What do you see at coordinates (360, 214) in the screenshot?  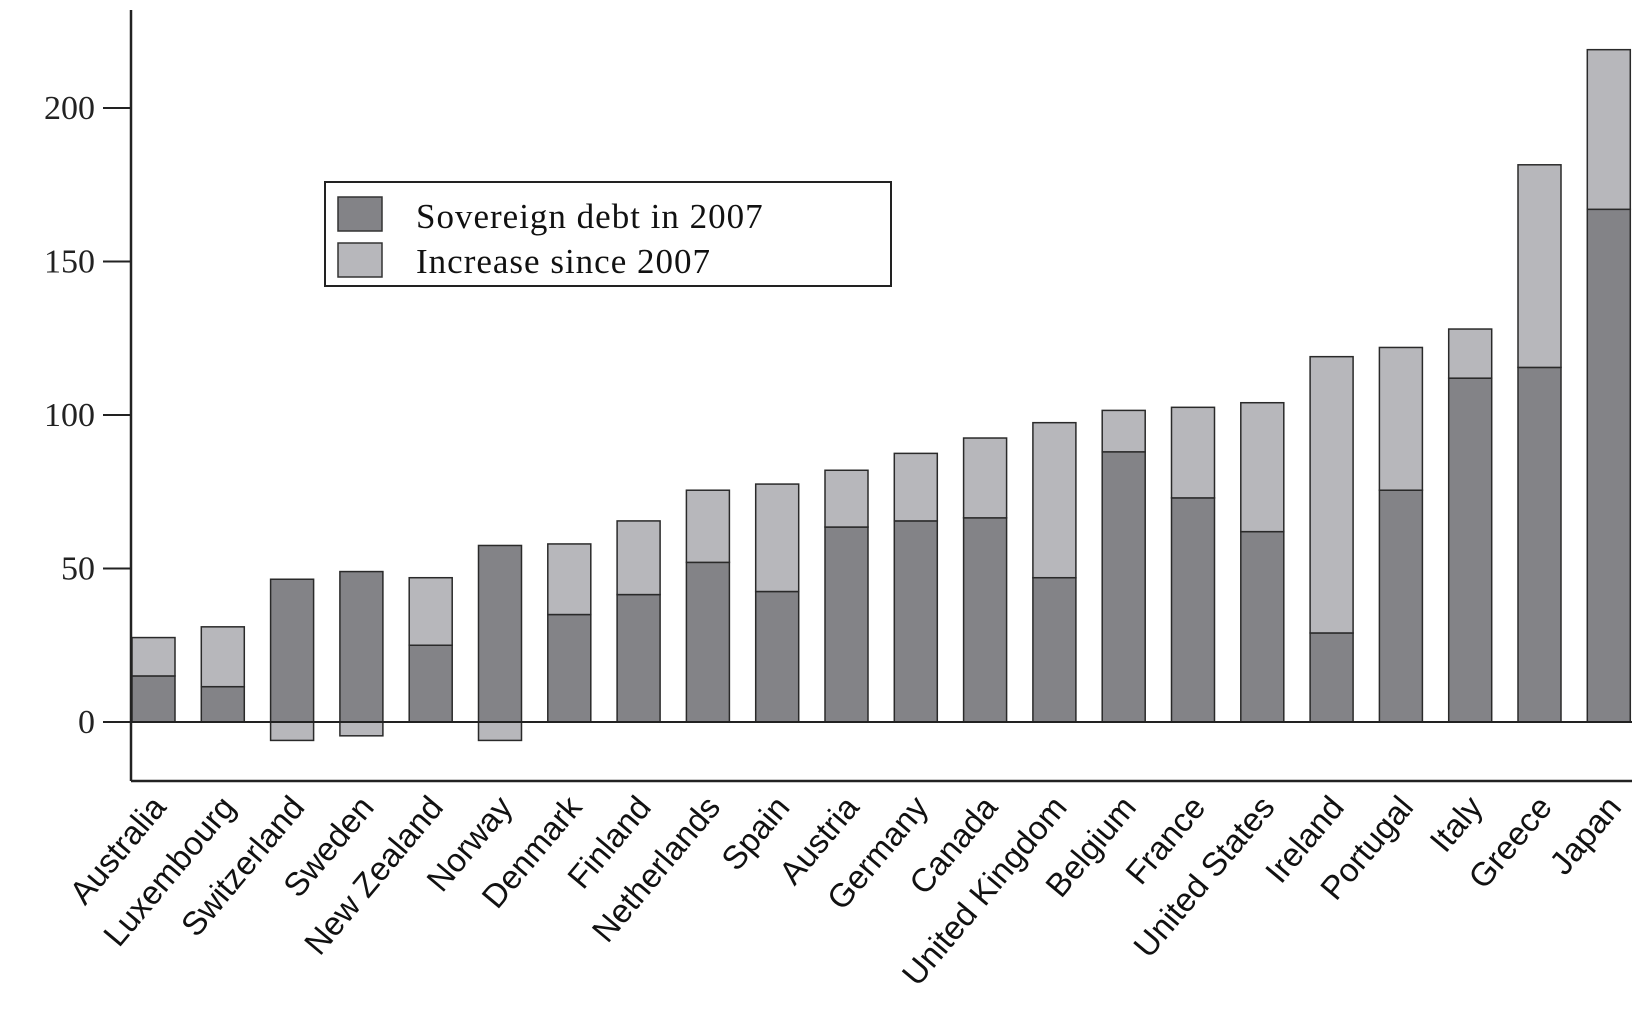 I see `legend-swatch-sovereign-debt-2007` at bounding box center [360, 214].